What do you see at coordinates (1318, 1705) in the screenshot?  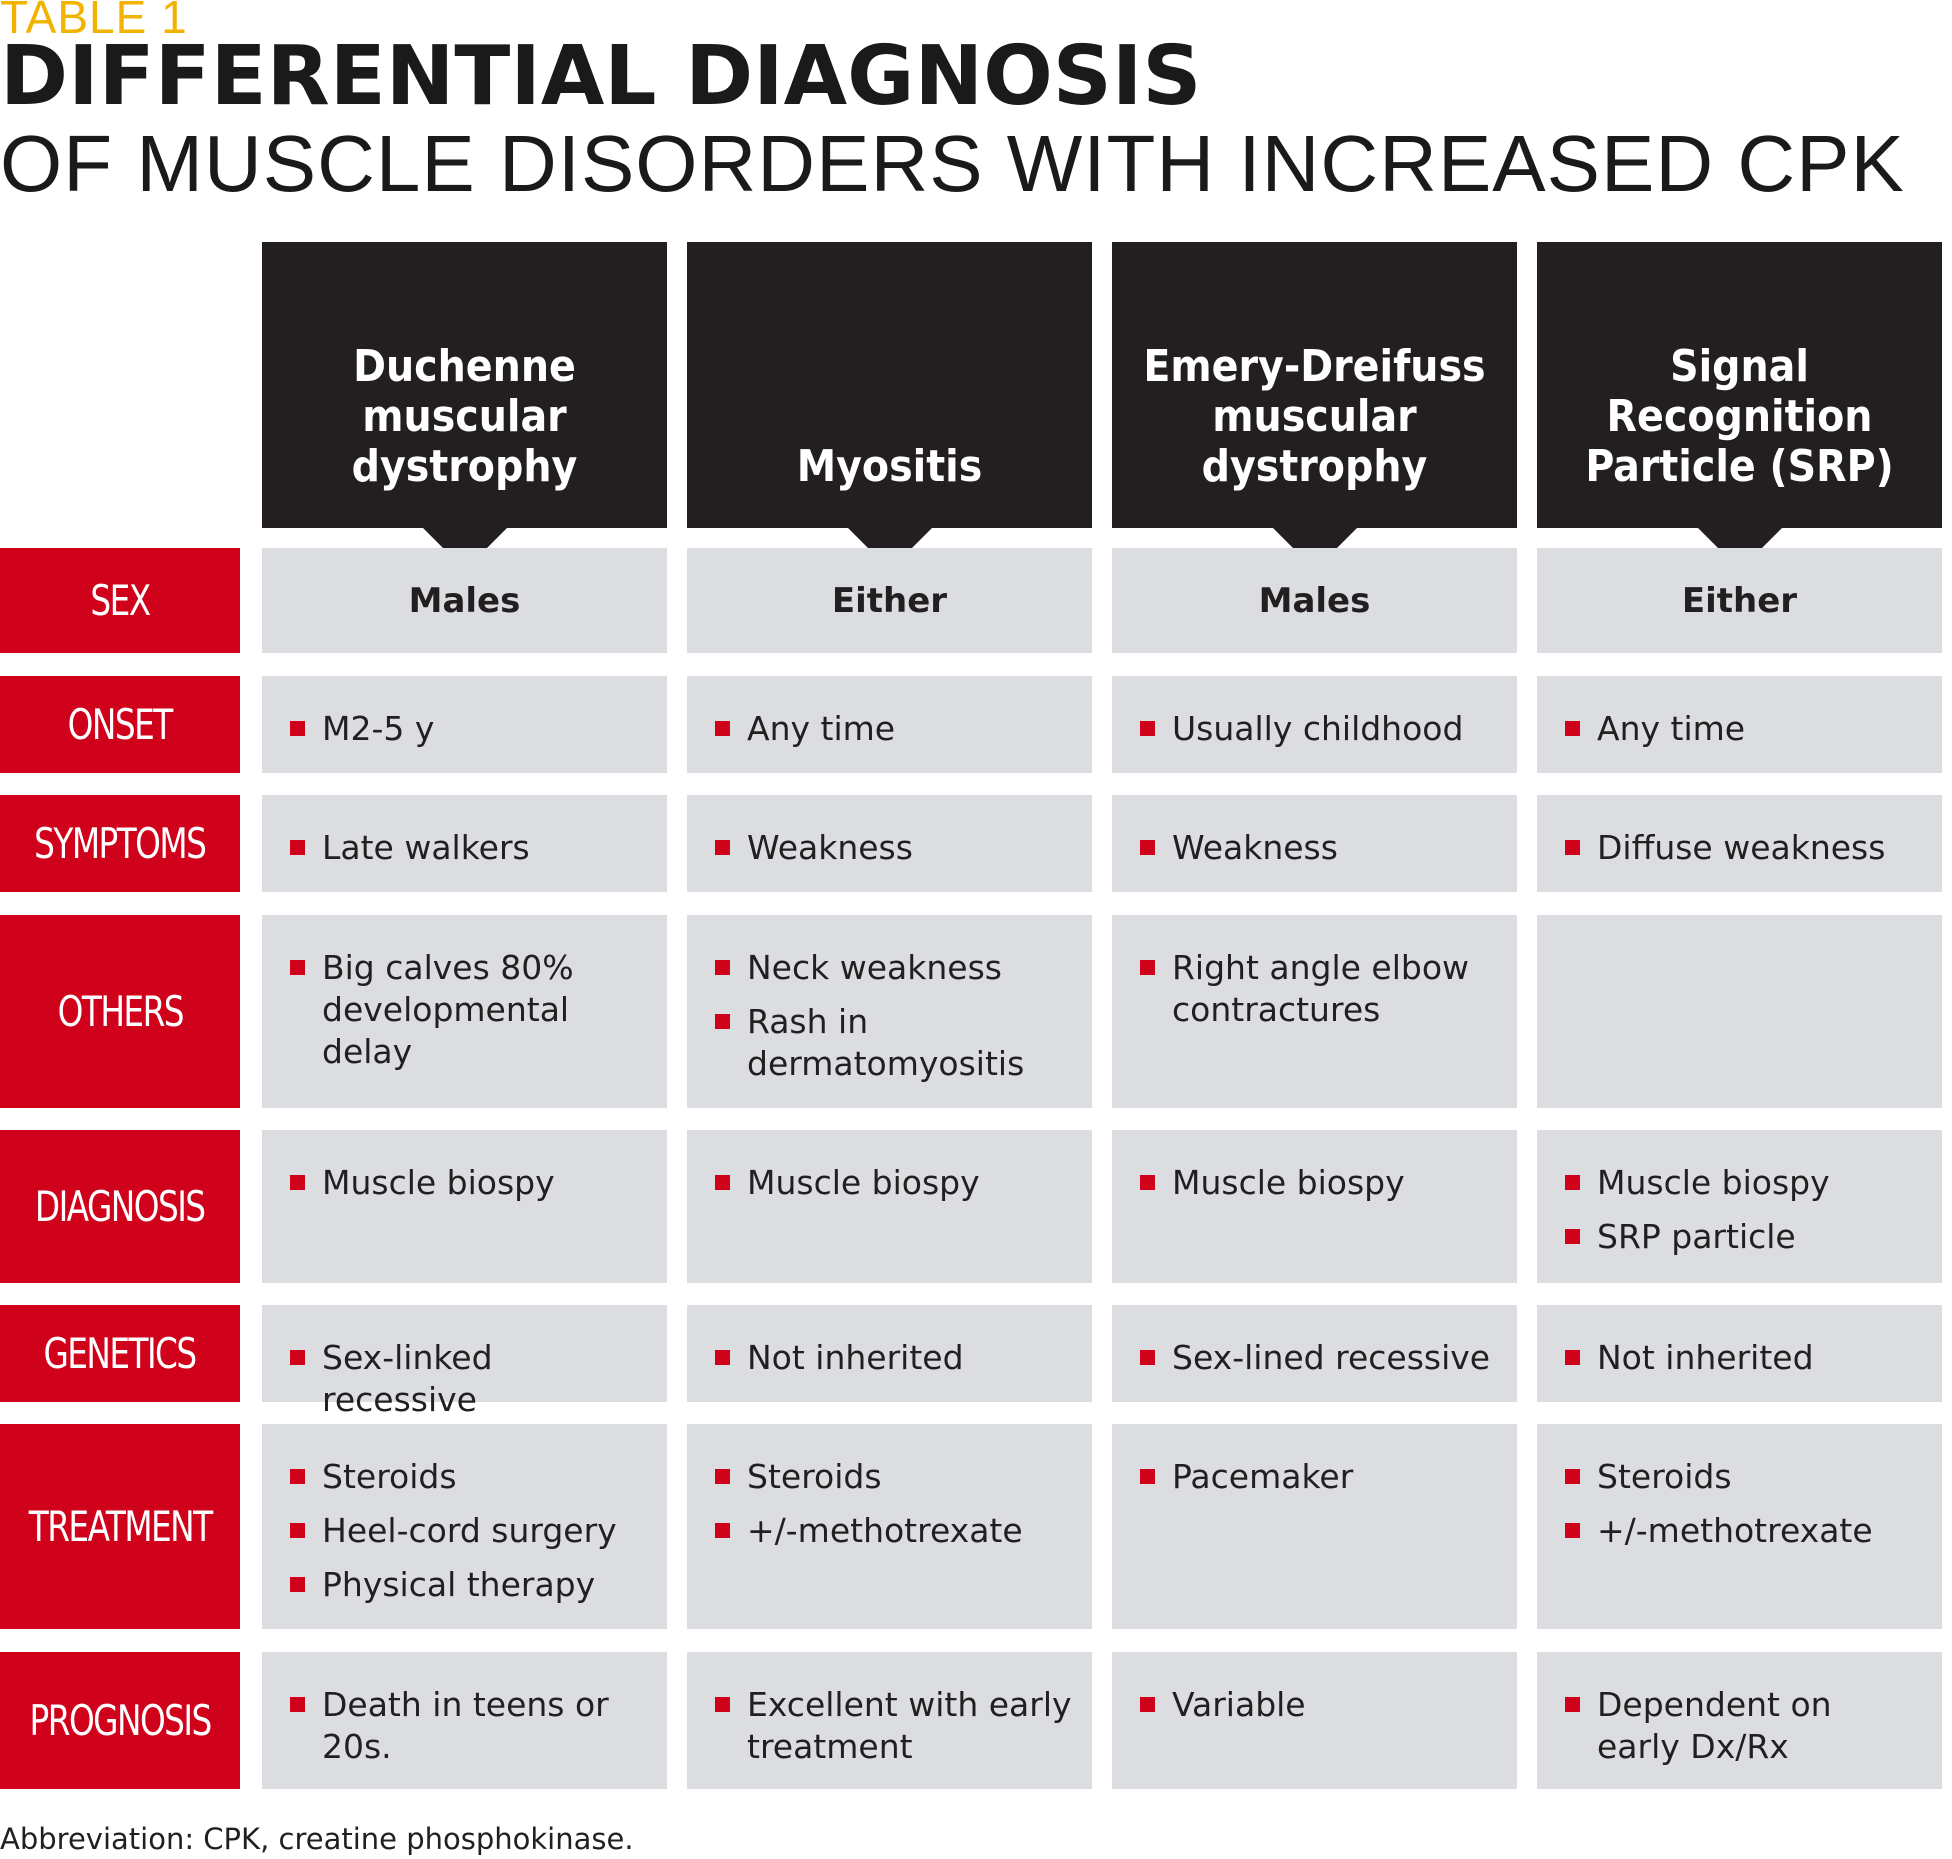 I see `bullet-item: Variable` at bounding box center [1318, 1705].